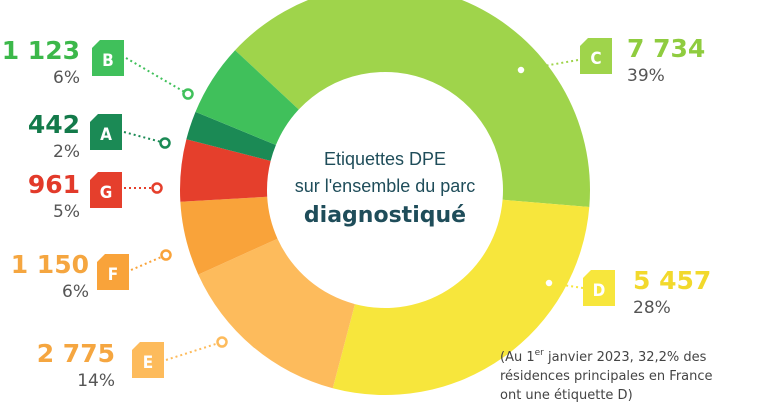 Image resolution: width=765 pixels, height=414 pixels. I want to click on value-label: 2 775, so click(76, 353).